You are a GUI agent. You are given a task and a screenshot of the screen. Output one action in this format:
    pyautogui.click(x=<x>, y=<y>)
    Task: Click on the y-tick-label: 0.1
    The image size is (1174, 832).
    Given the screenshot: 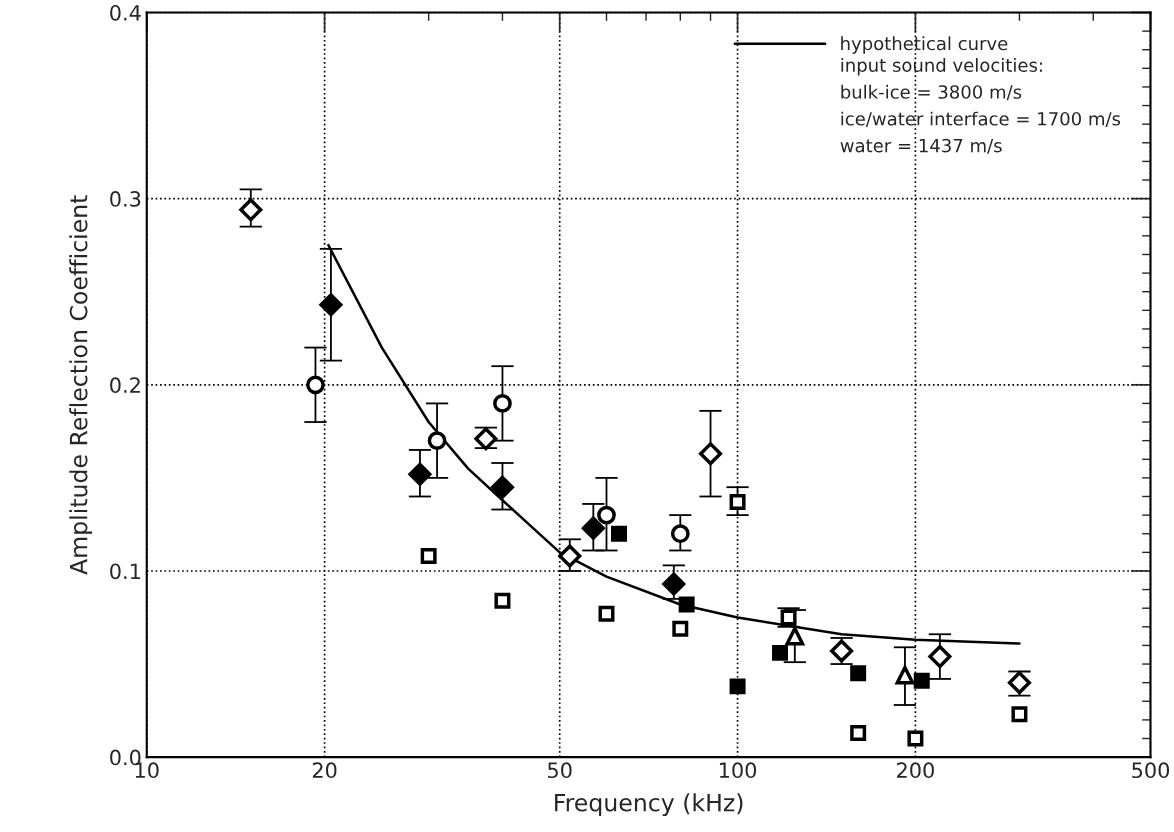 What is the action you would take?
    pyautogui.click(x=125, y=571)
    